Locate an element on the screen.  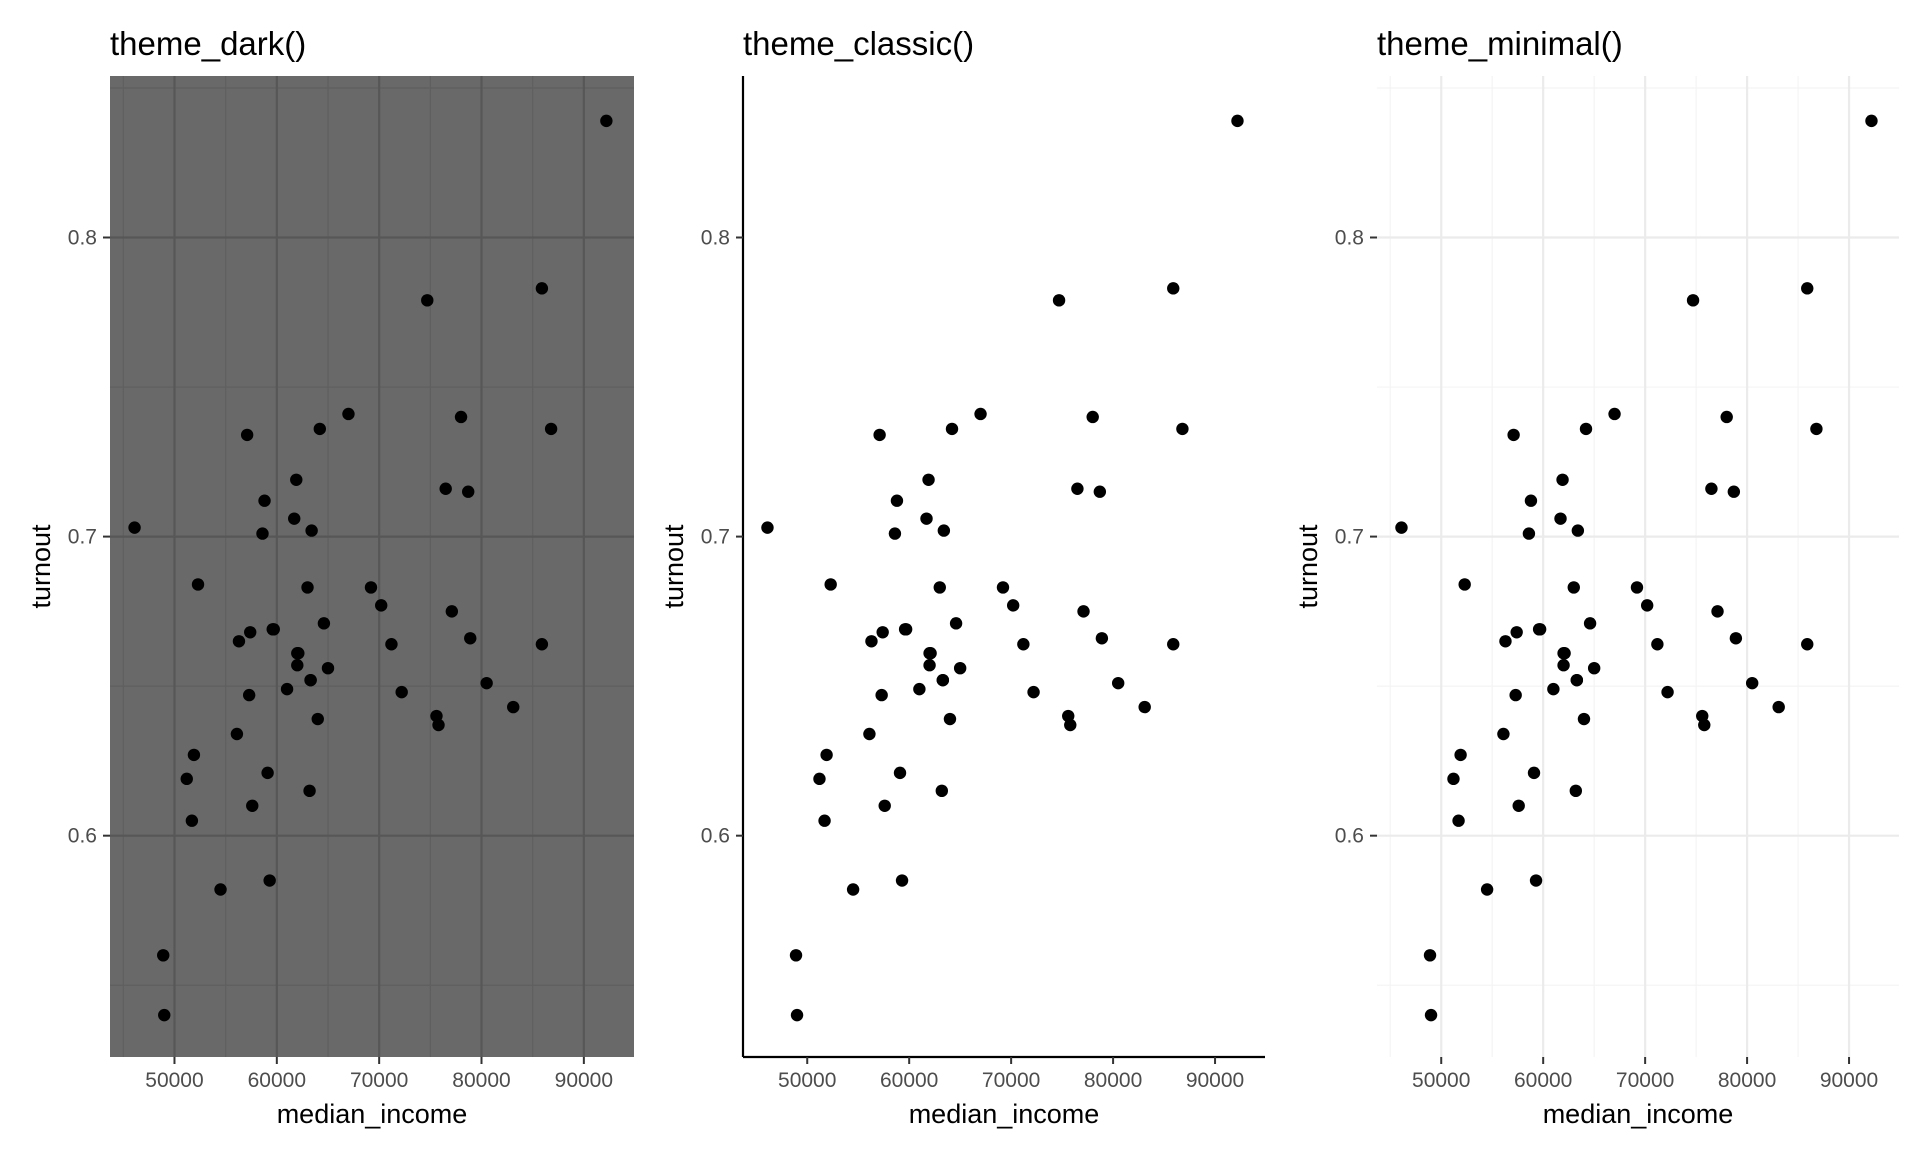
x-tick-label: 50000 is located at coordinates (174, 1080).